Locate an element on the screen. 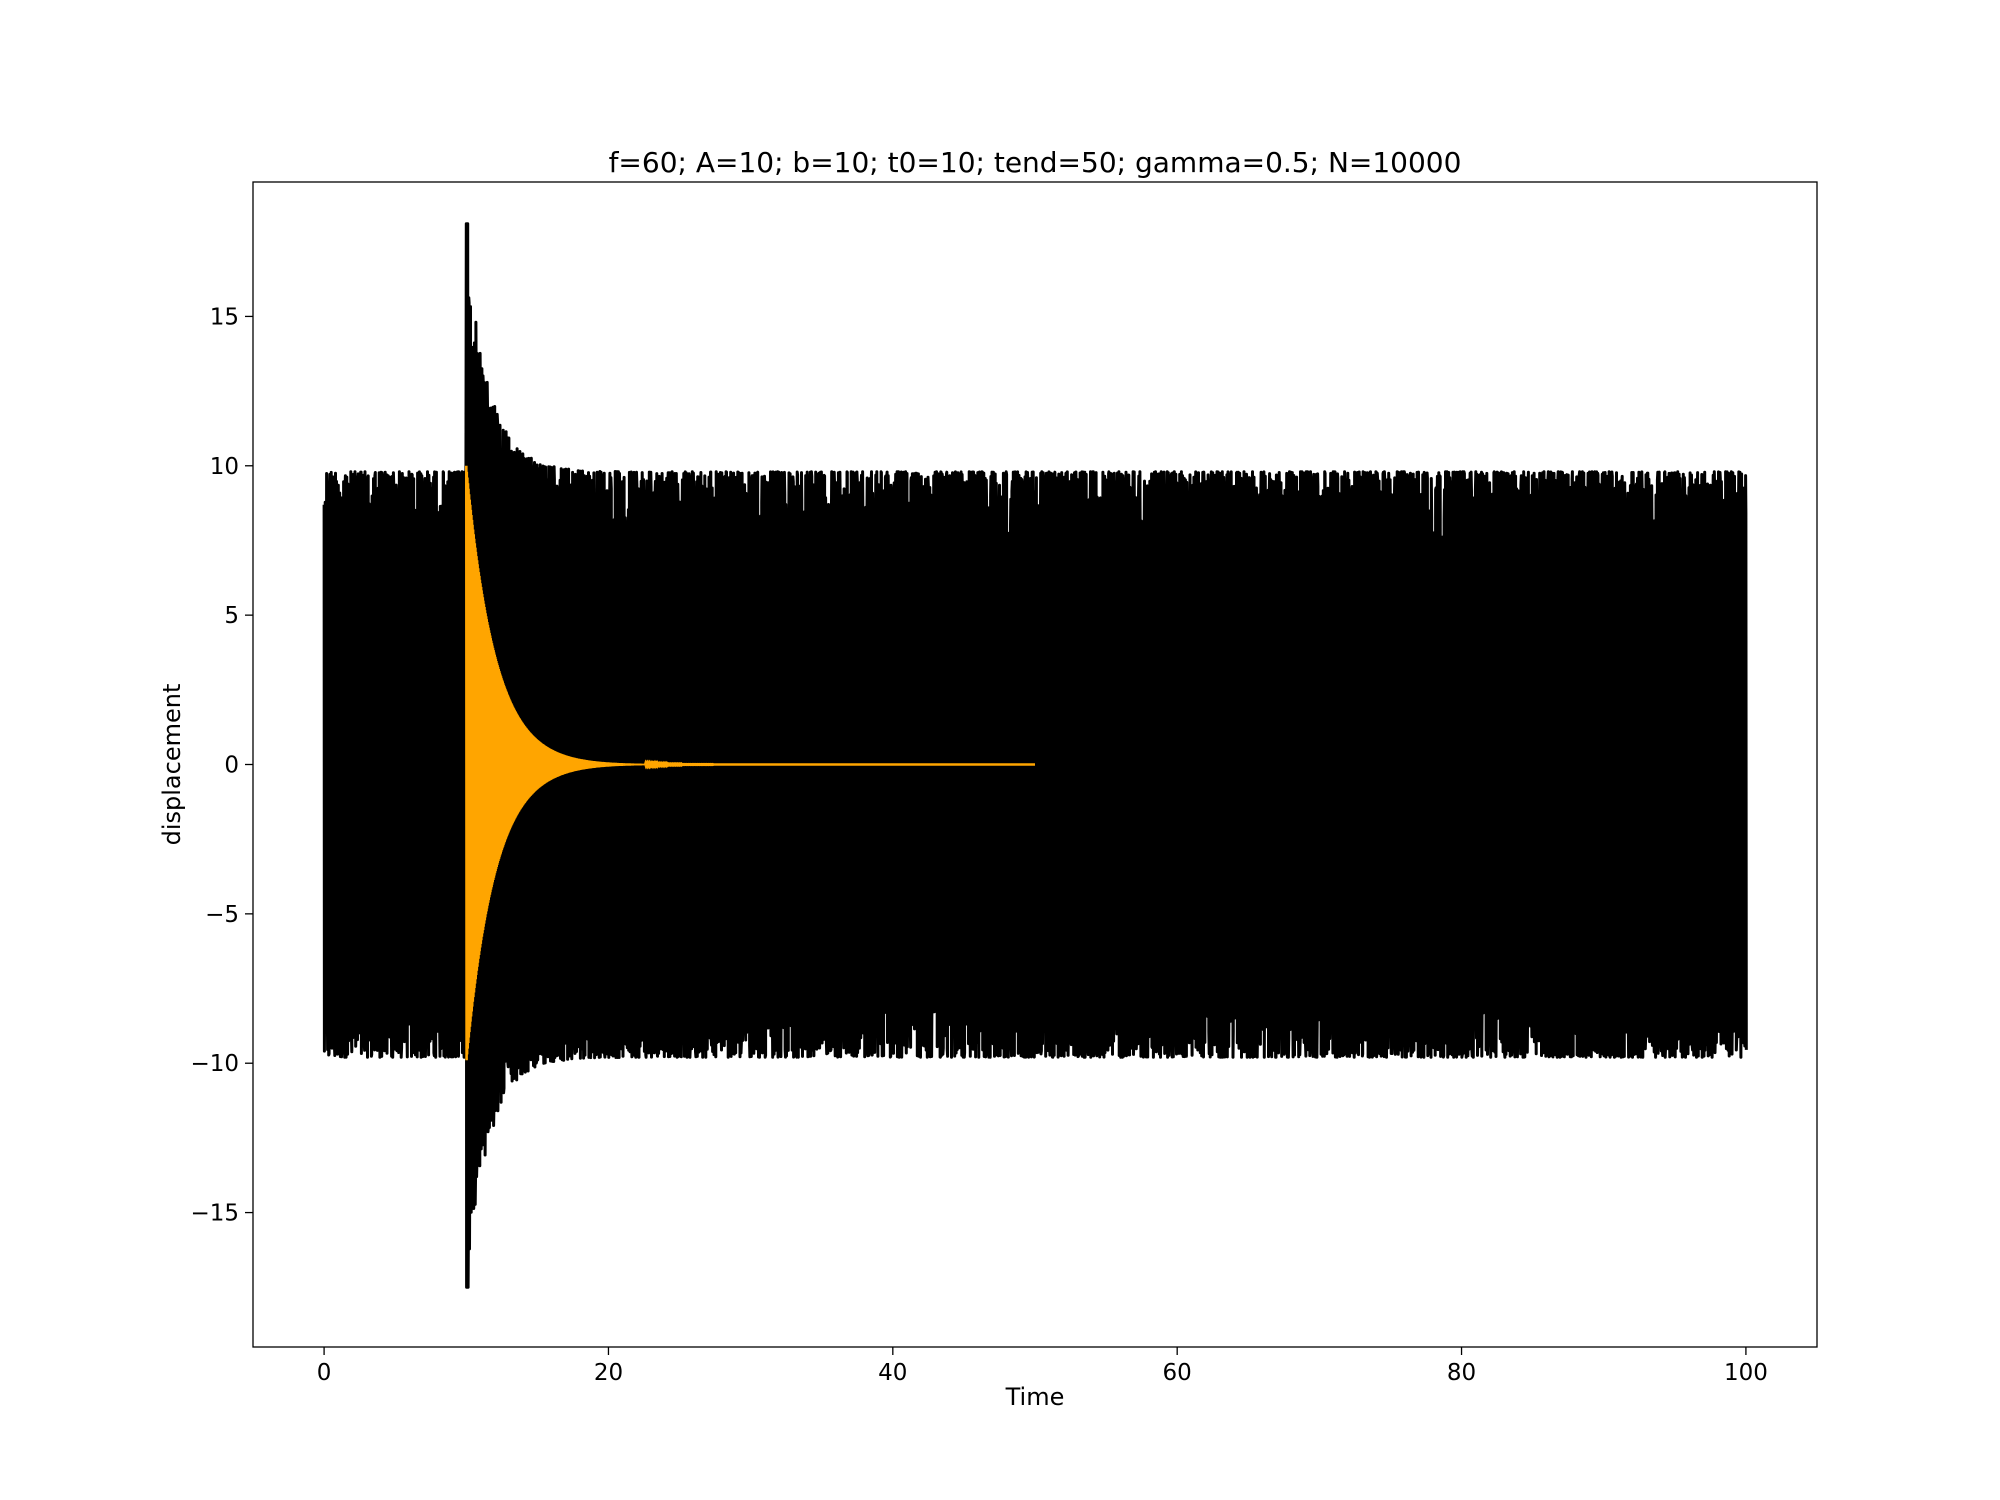 The width and height of the screenshot is (2000, 1500). y-axis-ticks: −15 −10 −5 0 5 10 15 is located at coordinates (221, 765).